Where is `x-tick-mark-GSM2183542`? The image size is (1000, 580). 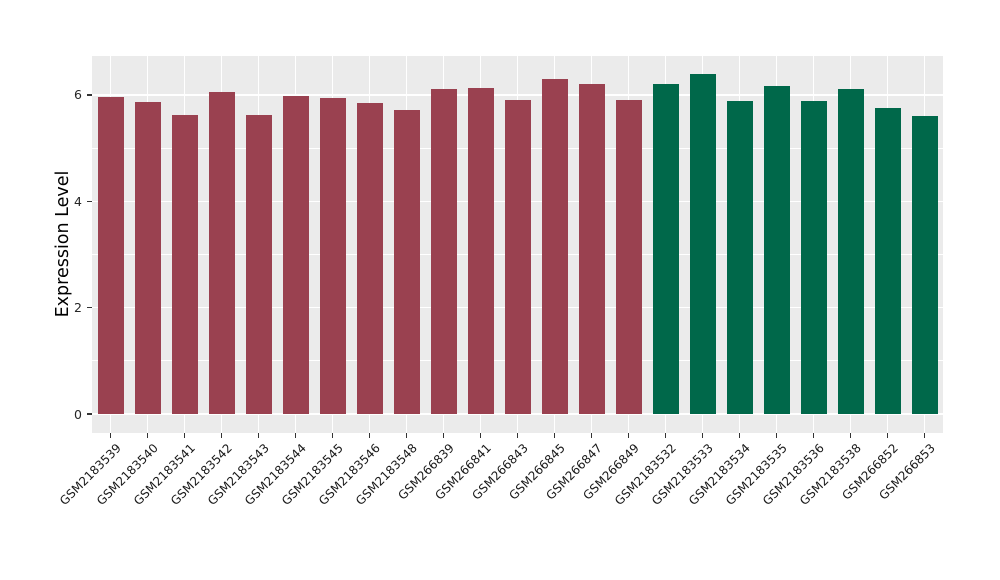 x-tick-mark-GSM2183542 is located at coordinates (221, 435).